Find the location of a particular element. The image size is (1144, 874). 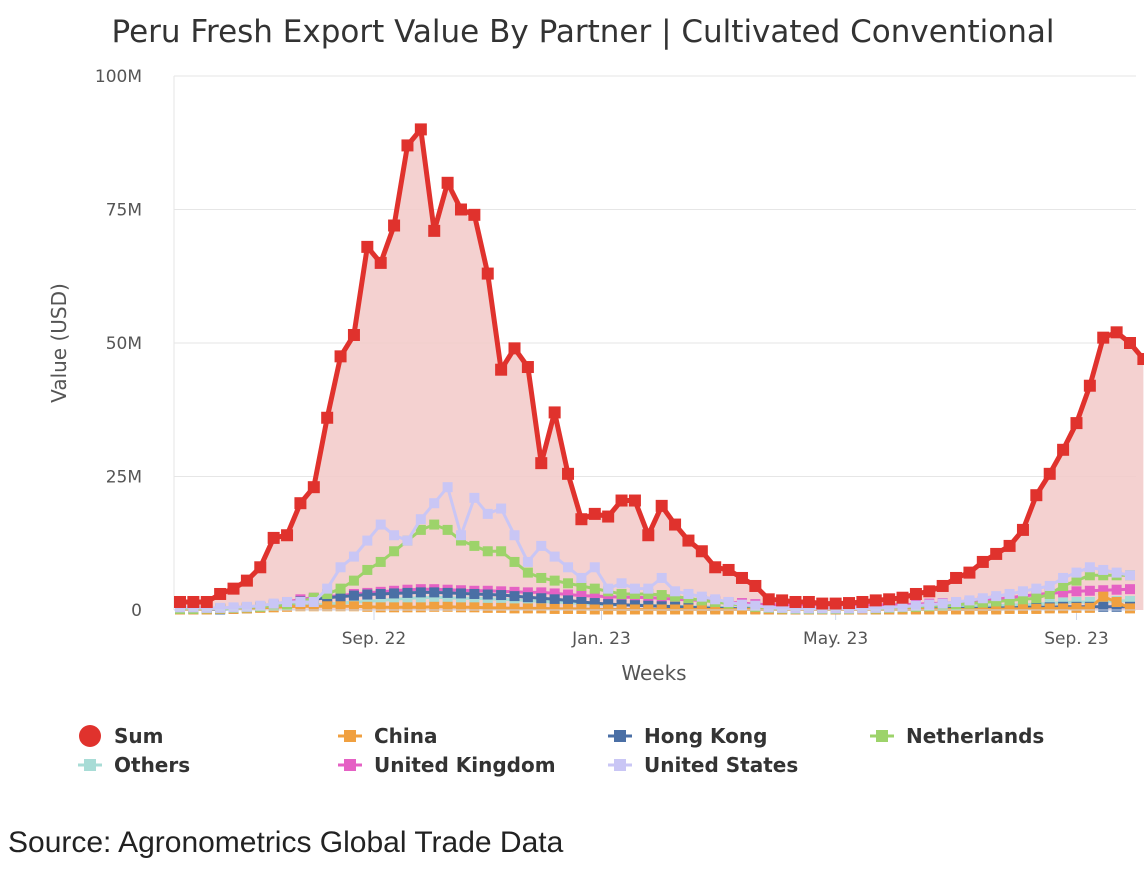

series-layer is located at coordinates (655, 548).